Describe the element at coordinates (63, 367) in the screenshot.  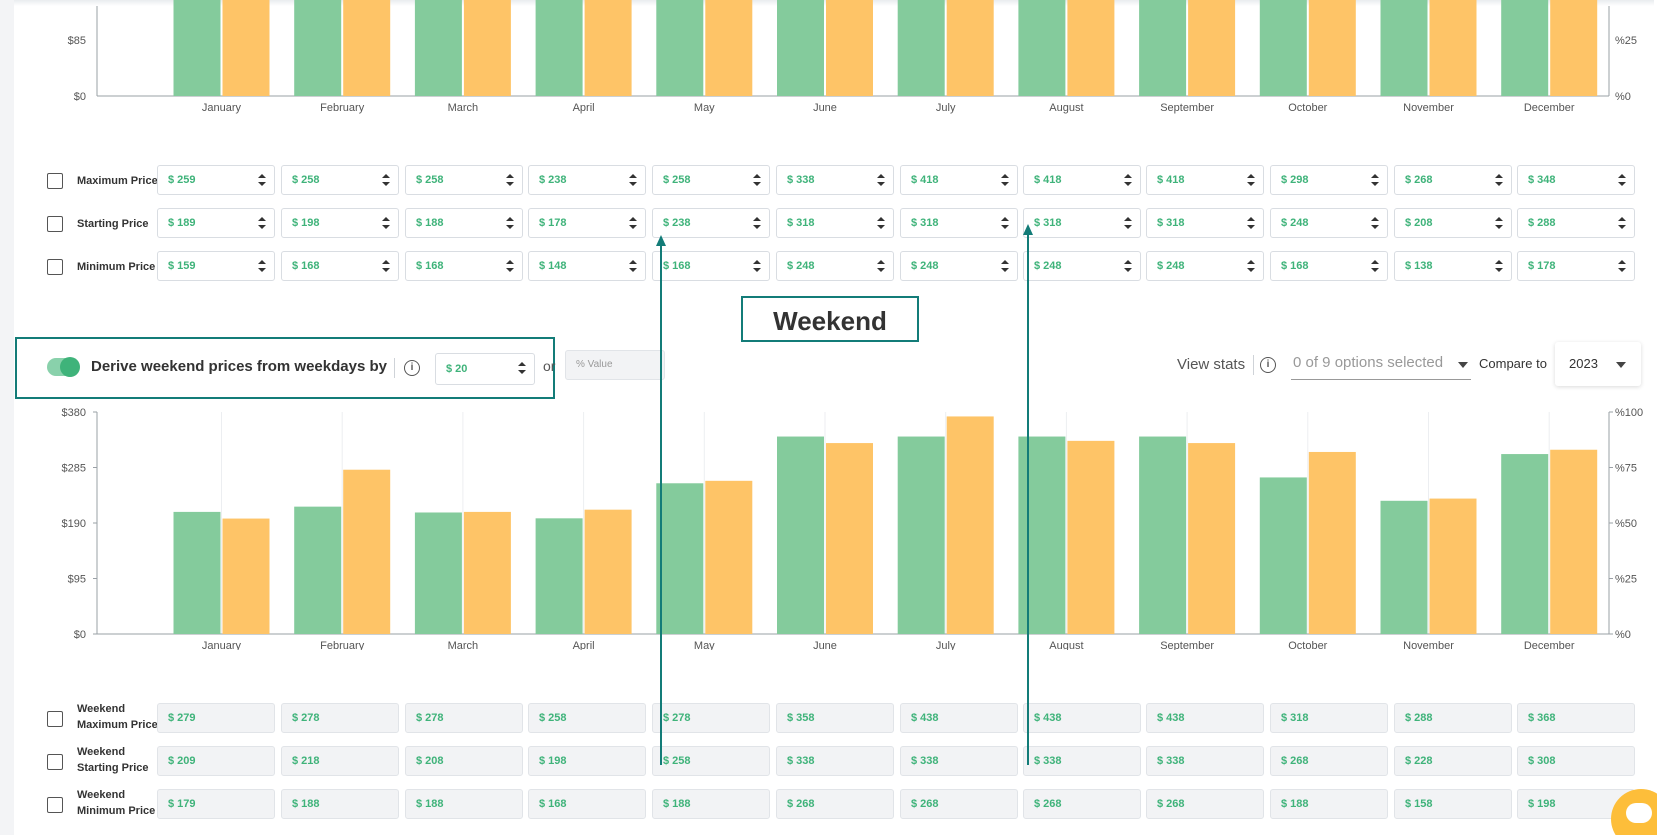
I see `derive-toggle` at that location.